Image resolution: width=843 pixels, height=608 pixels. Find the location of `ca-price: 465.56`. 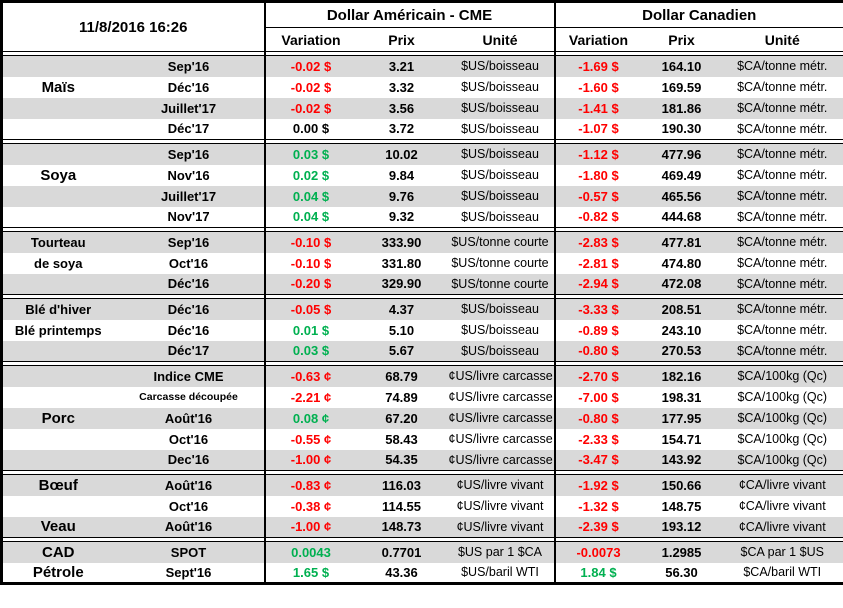

ca-price: 465.56 is located at coordinates (681, 196).